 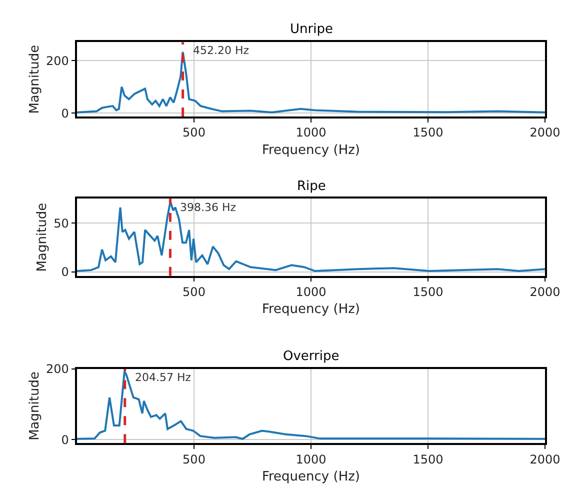 What do you see at coordinates (208, 207) in the screenshot?
I see `ref-line-label: 398.36 Hz` at bounding box center [208, 207].